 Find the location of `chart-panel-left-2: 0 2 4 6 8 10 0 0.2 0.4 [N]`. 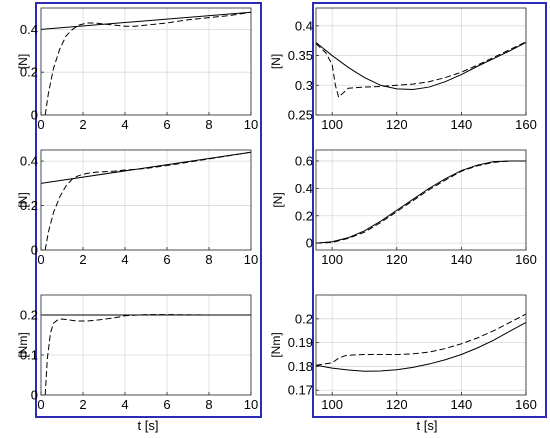

chart-panel-left-2: 0 2 4 6 8 10 0 0.2 0.4 [N] is located at coordinates (137, 208).